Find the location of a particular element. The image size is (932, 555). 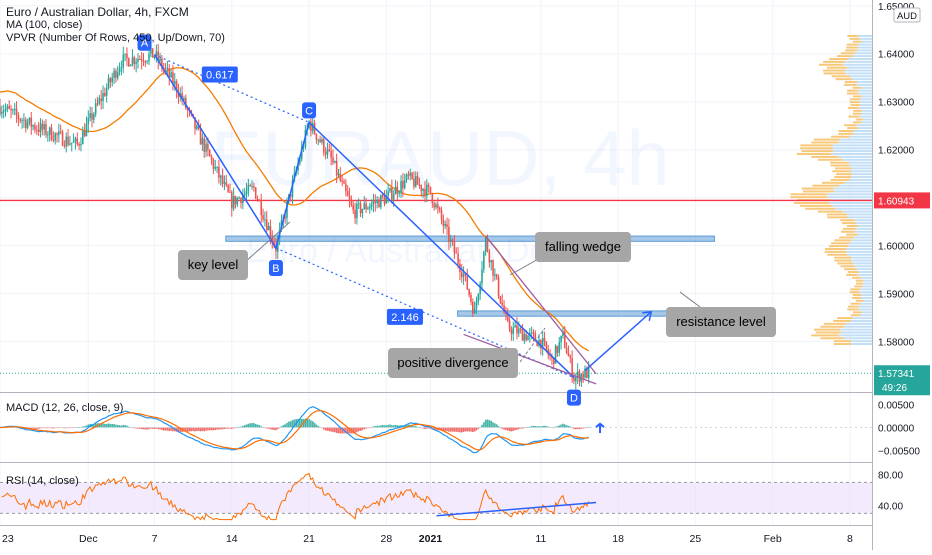

rsi-legend: RSI (14, close) is located at coordinates (42, 481).